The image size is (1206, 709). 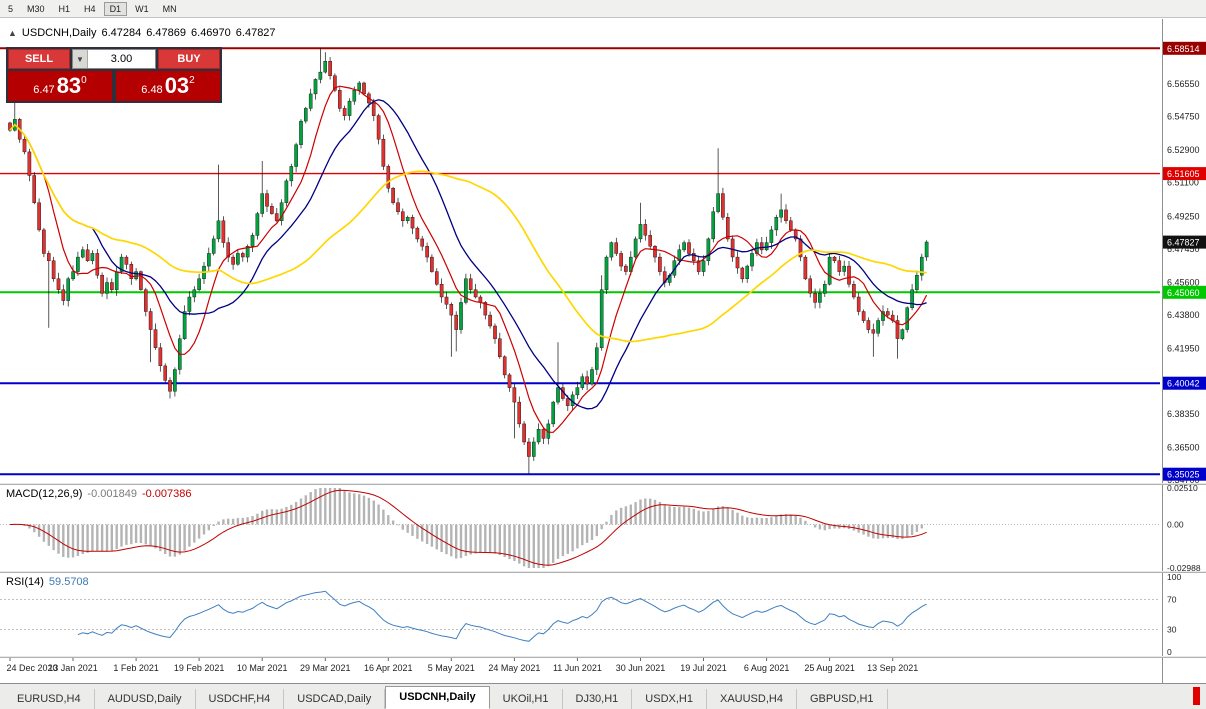 What do you see at coordinates (1183, 249) in the screenshot?
I see `svg-text: 6.47450` at bounding box center [1183, 249].